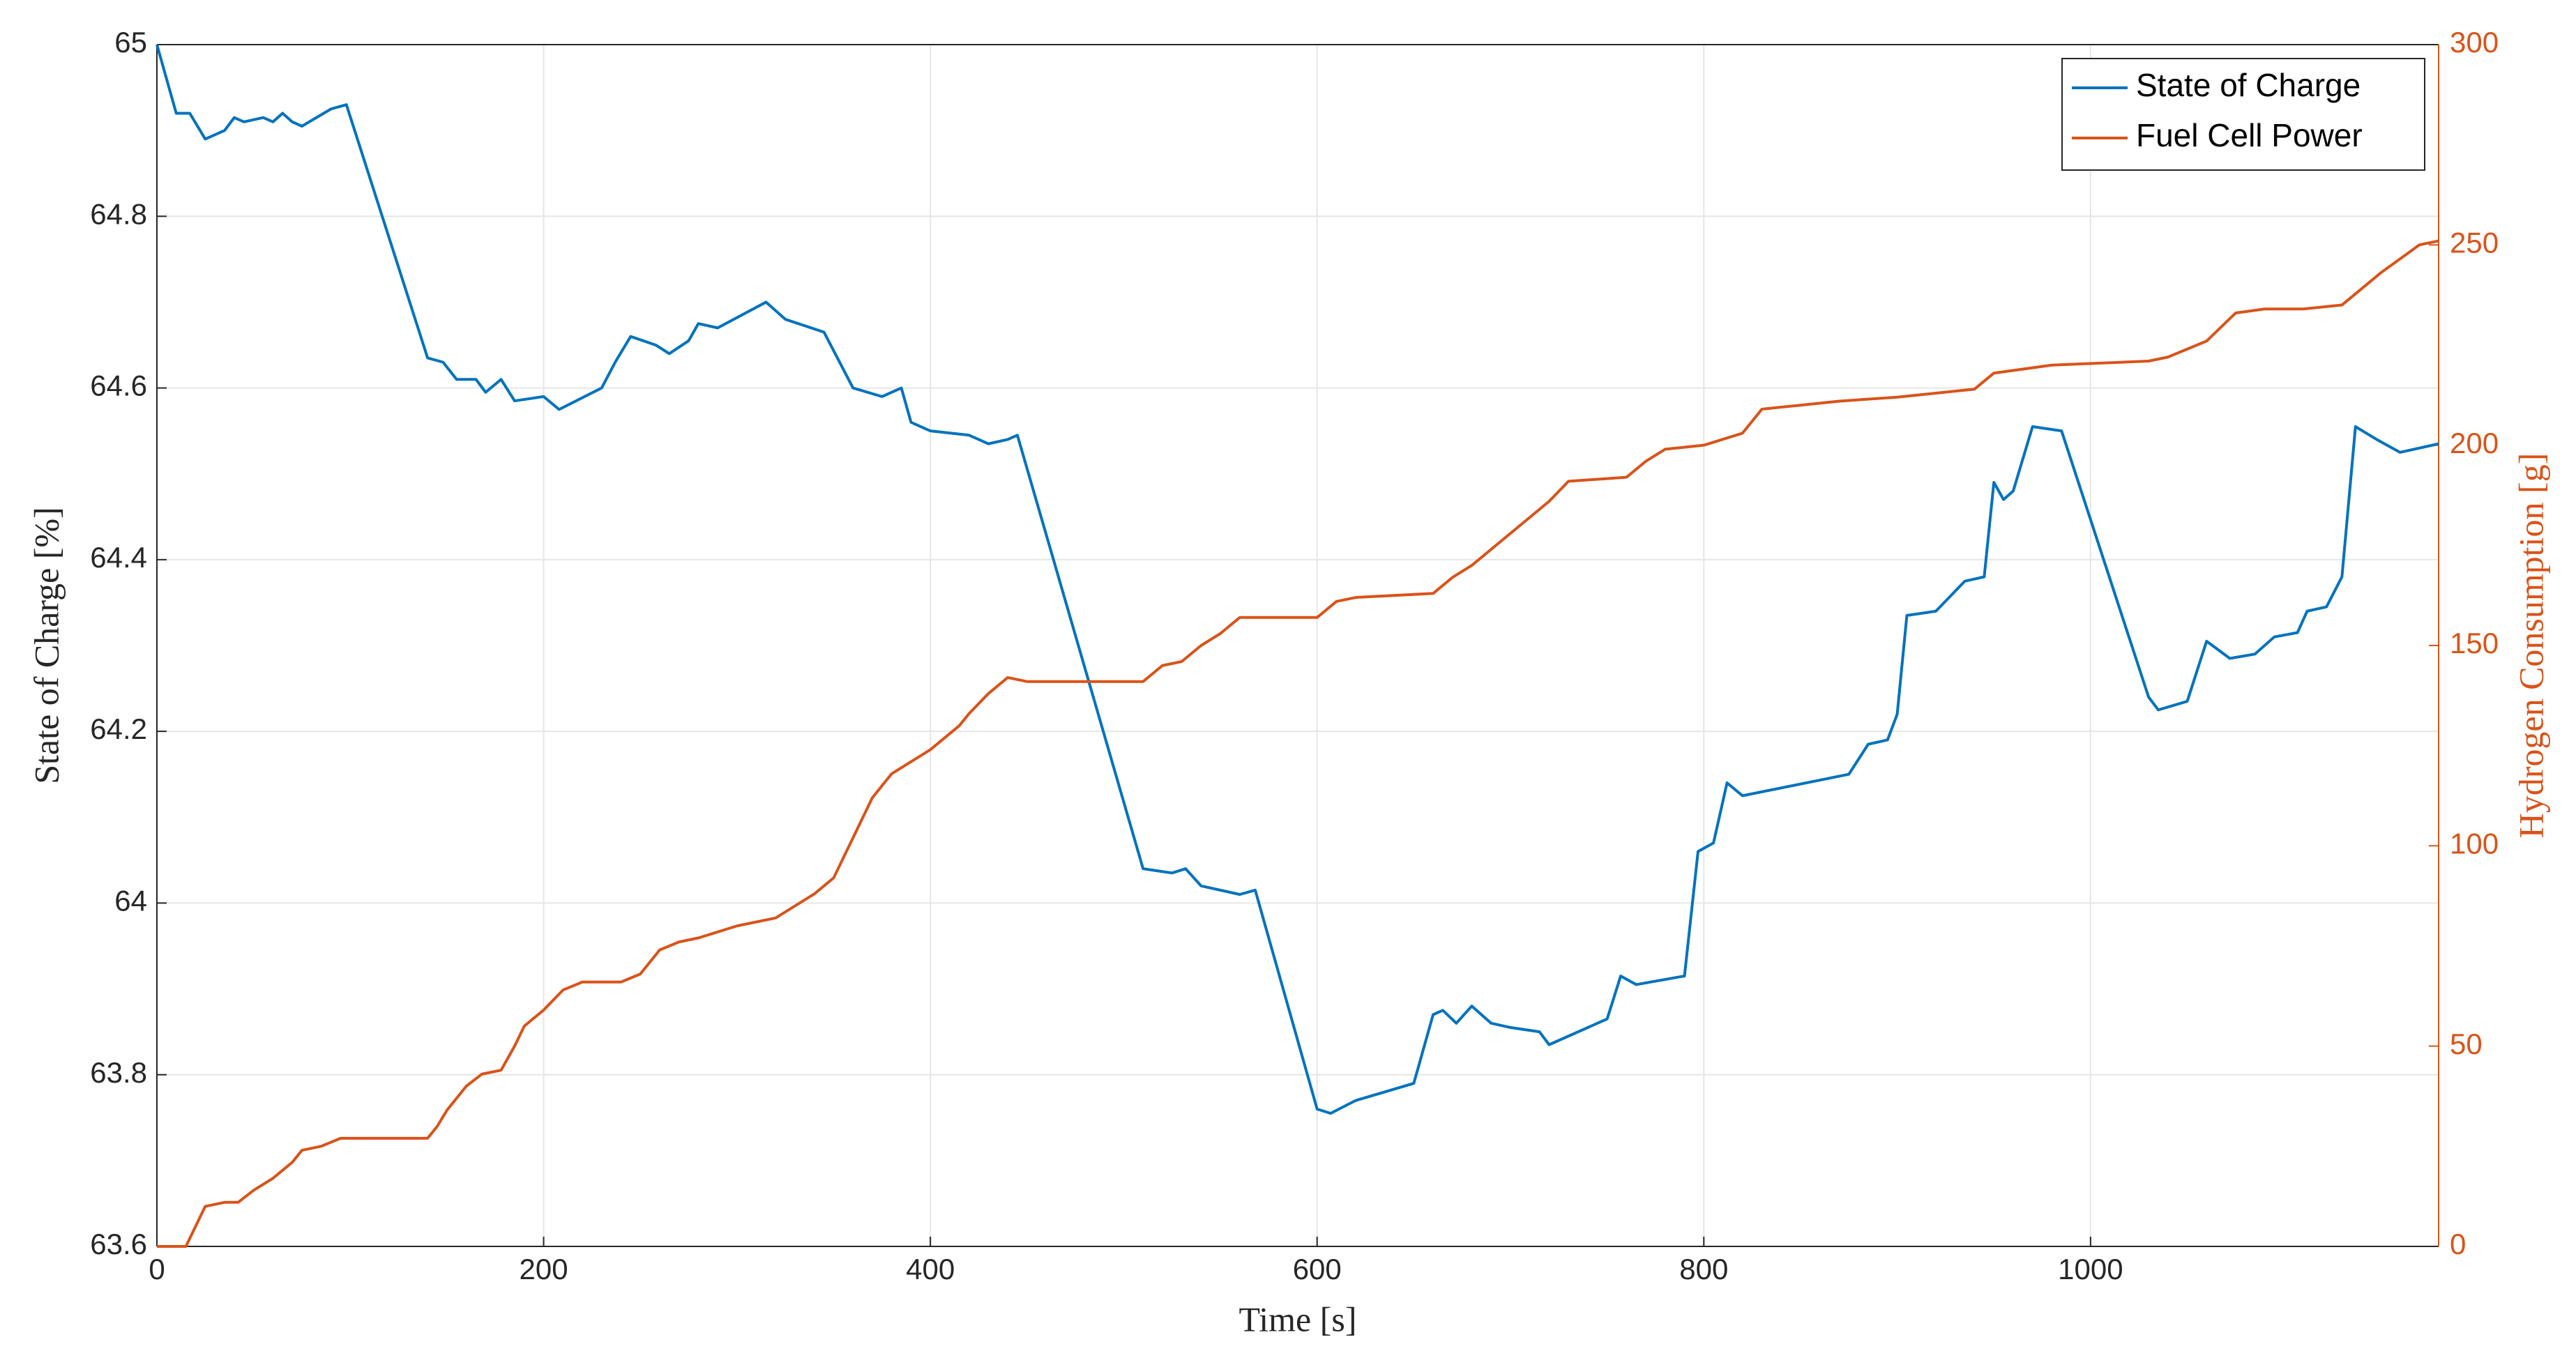  Describe the element at coordinates (2530, 646) in the screenshot. I see `y2-axis-label: Hydrogen Consumption [g]` at that location.